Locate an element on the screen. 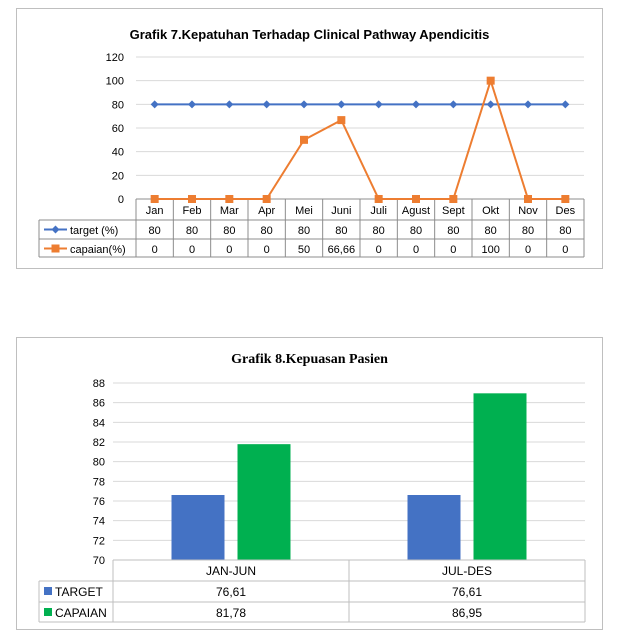 This screenshot has height=640, width=617. y-tick-label: 72 is located at coordinates (99, 541).